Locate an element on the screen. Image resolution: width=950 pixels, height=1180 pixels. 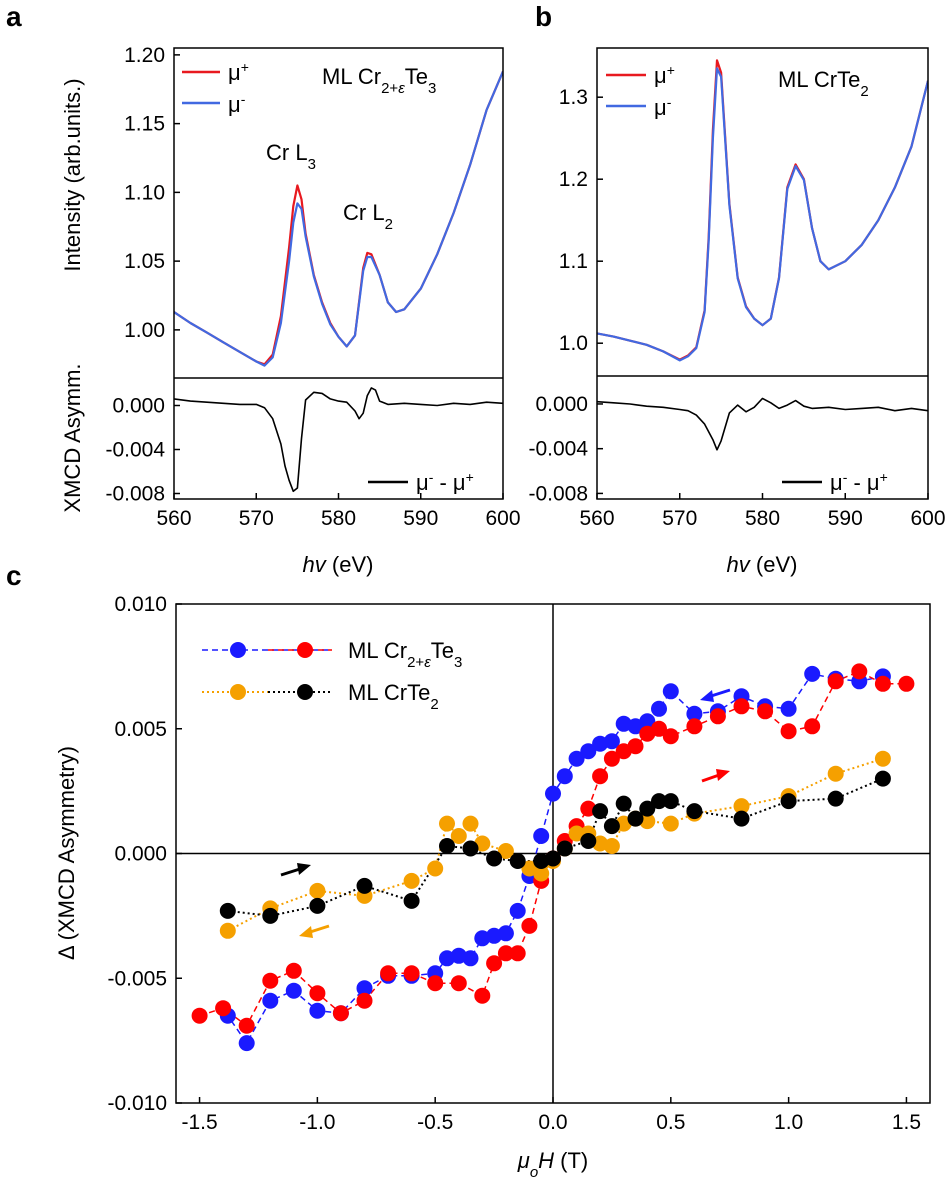
panel-c-xtick-label-1-5: -1.5 is located at coordinates (199, 1122).